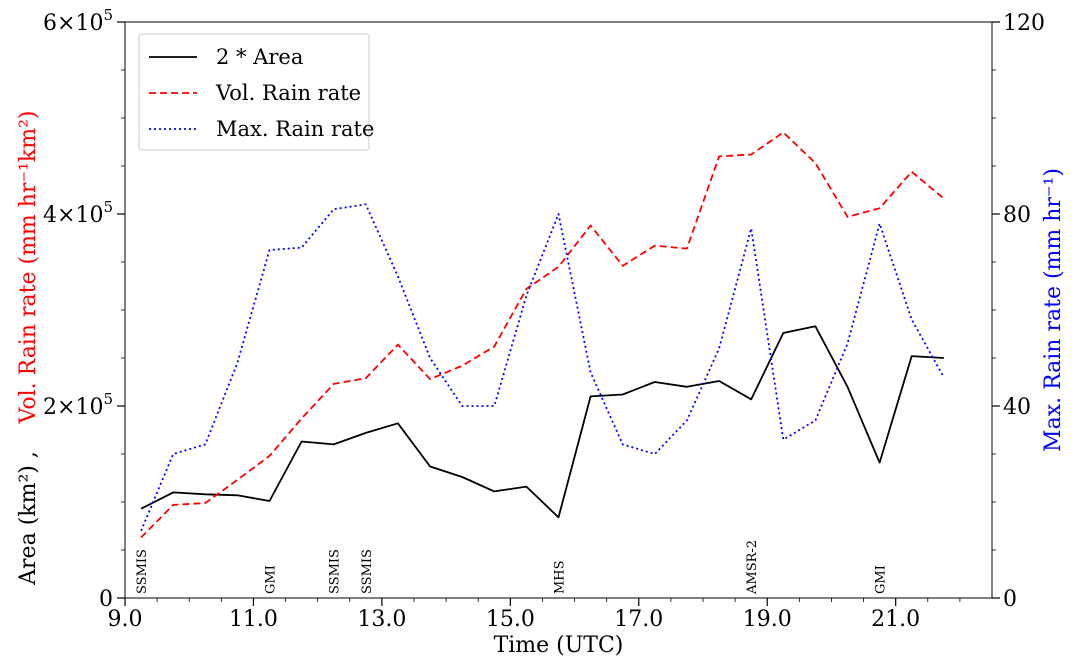 This screenshot has width=1081, height=671. Describe the element at coordinates (1053, 310) in the screenshot. I see `right-axis-title: Max. Rain rate (mm hr⁻¹)` at that location.